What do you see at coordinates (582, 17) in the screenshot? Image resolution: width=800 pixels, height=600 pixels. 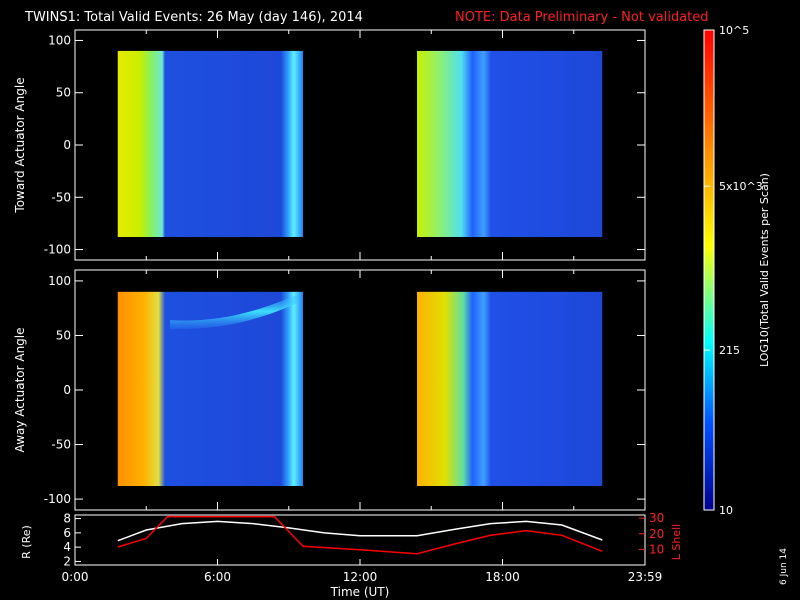 I see `preliminary-note: NOTE: Data Preliminary - Not validated` at bounding box center [582, 17].